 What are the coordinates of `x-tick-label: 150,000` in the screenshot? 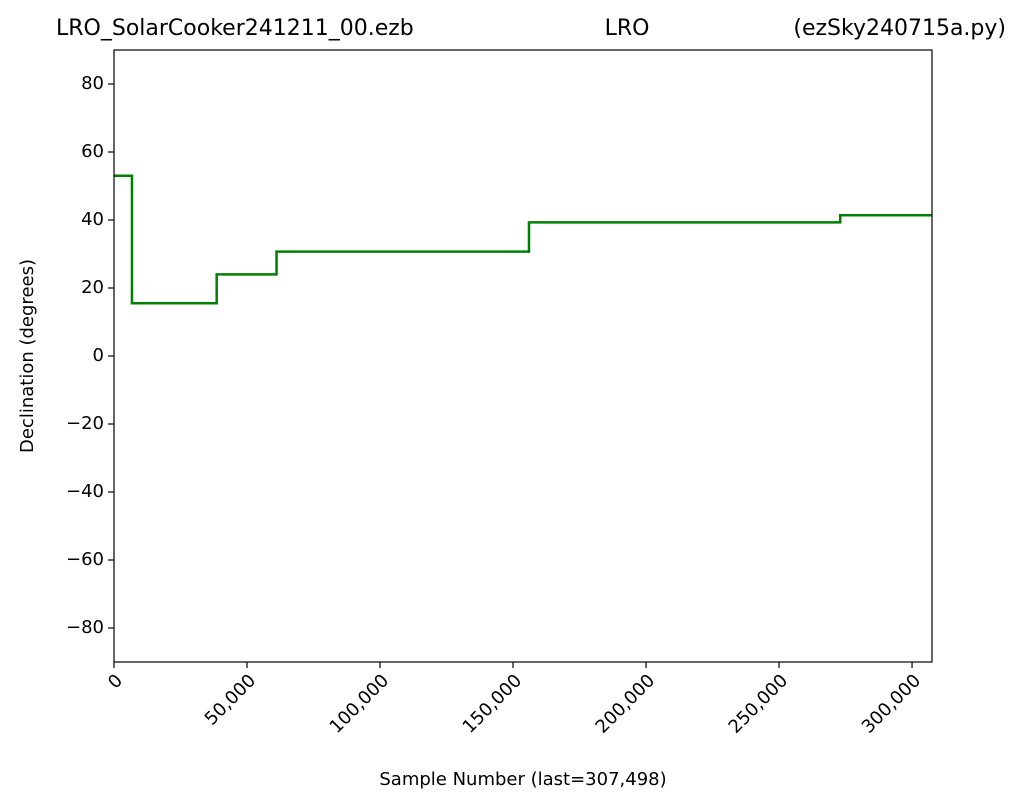 It's located at (492, 703).